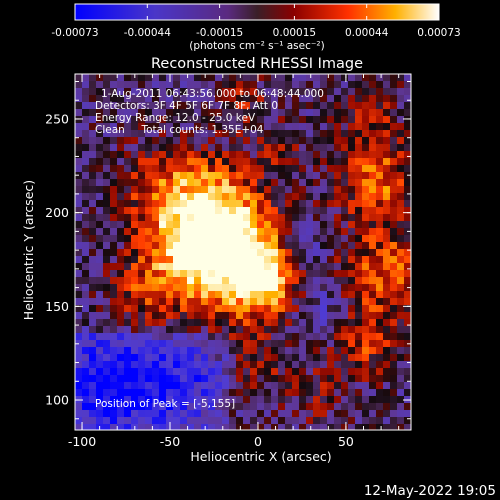 The width and height of the screenshot is (500, 500). What do you see at coordinates (165, 404) in the screenshot?
I see `peak-position-label: Position of Peak = [-5,155]` at bounding box center [165, 404].